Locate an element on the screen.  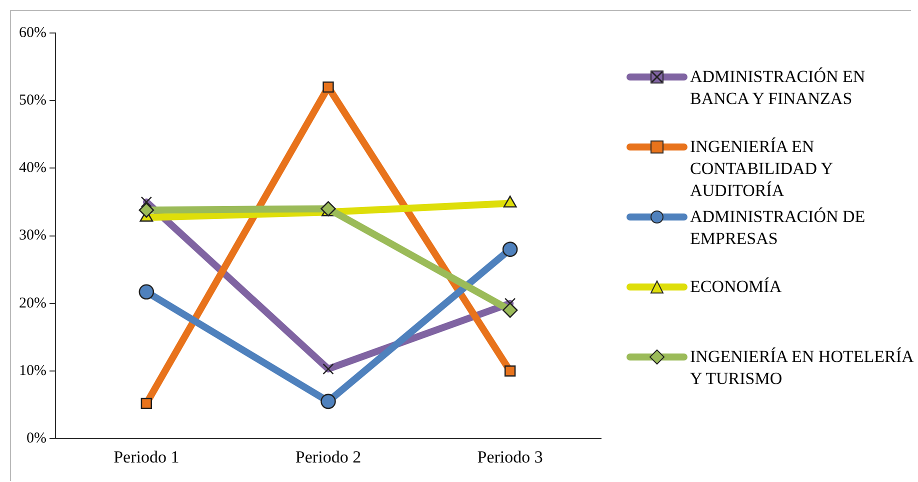
x-tick-label: Periodo 2 is located at coordinates (328, 456).